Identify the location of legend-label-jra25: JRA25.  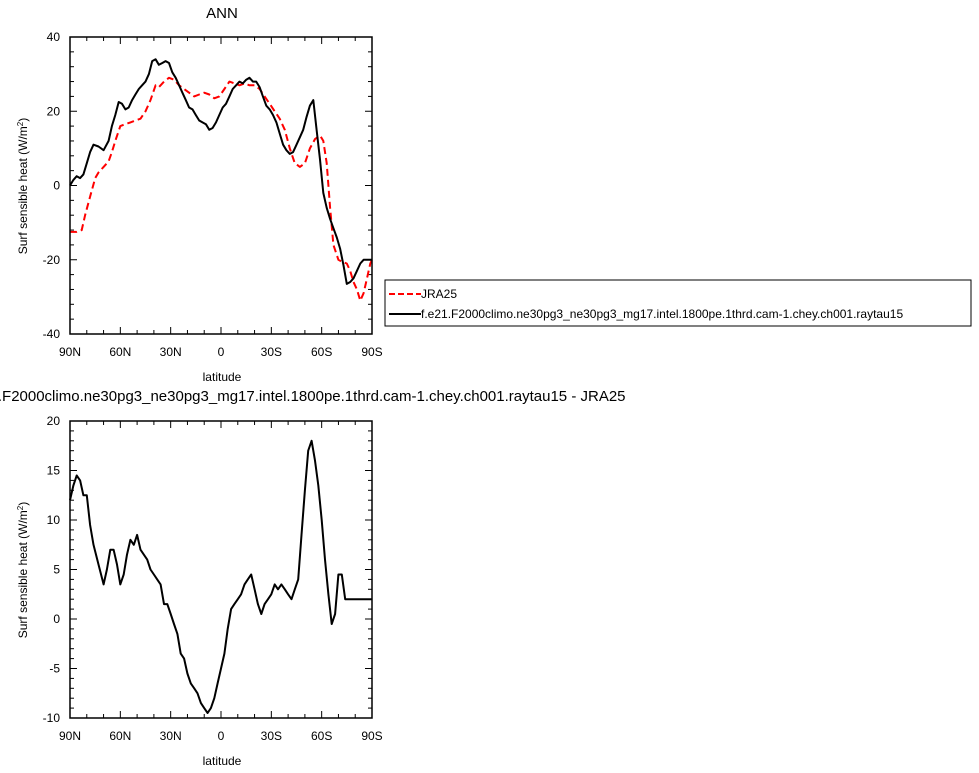
(439, 294).